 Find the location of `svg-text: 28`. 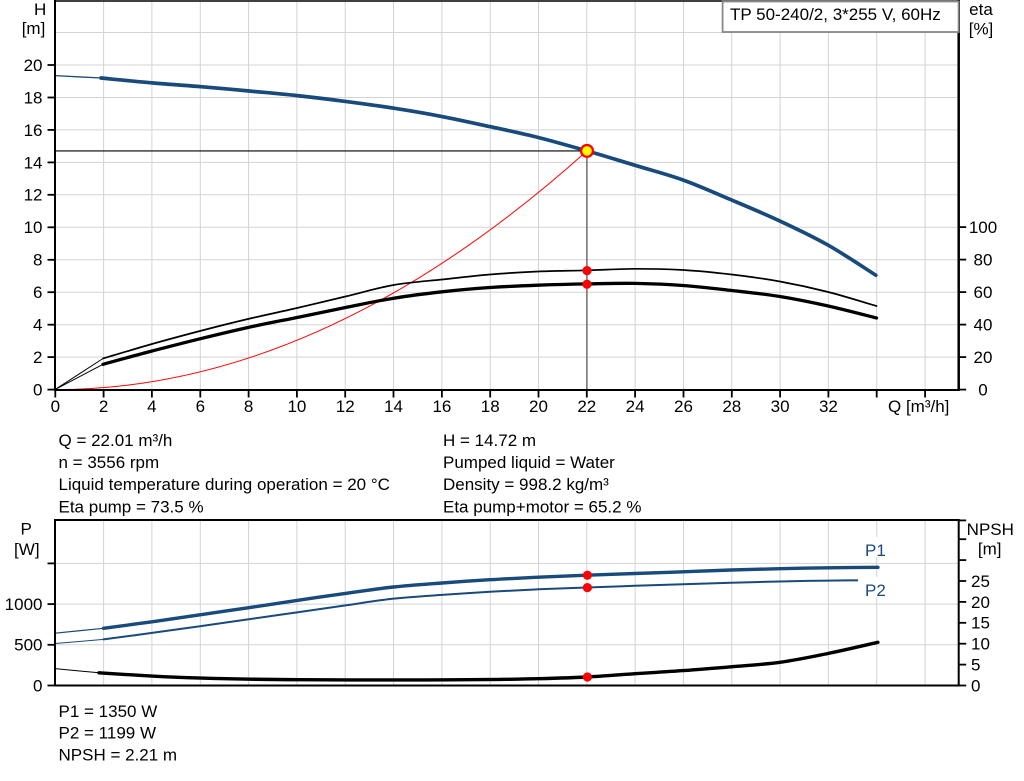

svg-text: 28 is located at coordinates (731, 406).